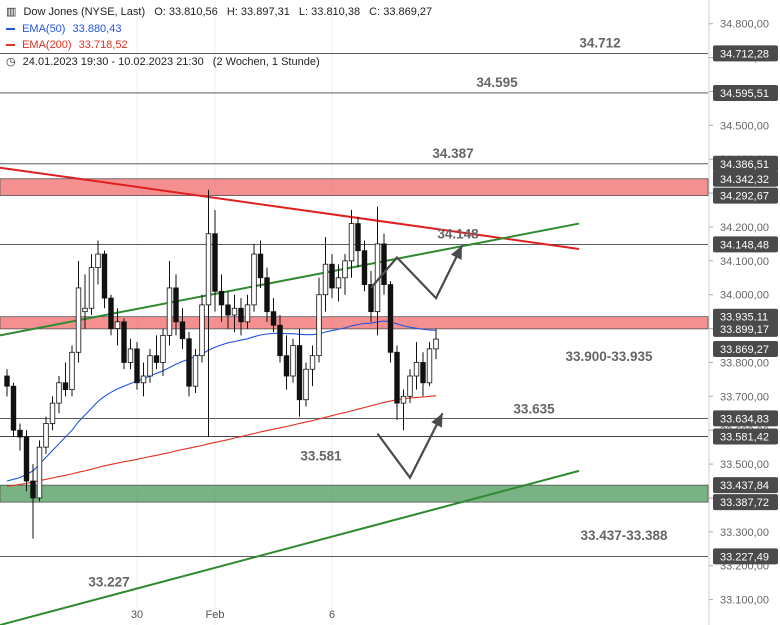  What do you see at coordinates (354, 493) in the screenshot?
I see `zone-support` at bounding box center [354, 493].